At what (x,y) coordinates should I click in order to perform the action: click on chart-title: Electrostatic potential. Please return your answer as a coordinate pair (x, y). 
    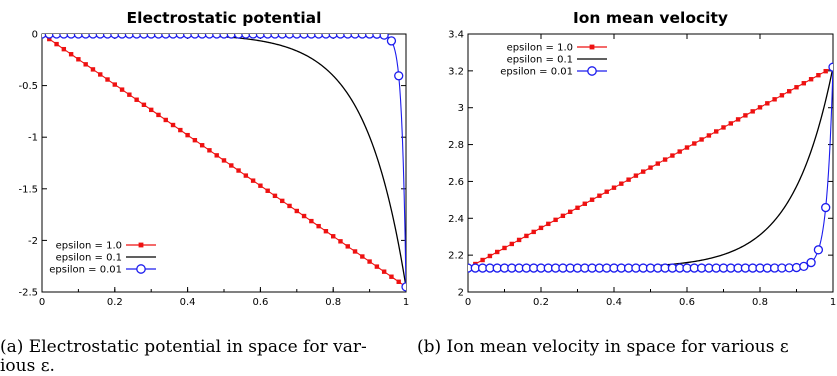
    Looking at the image, I should click on (224, 18).